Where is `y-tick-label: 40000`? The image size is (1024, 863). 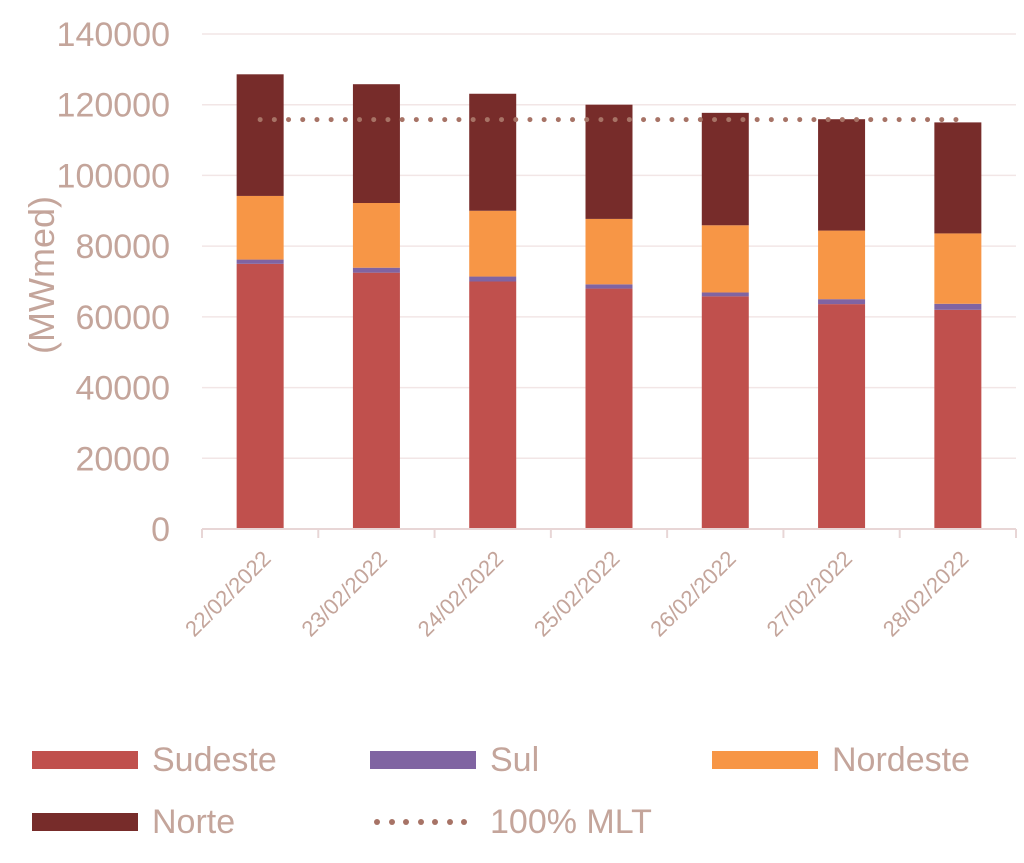
y-tick-label: 40000 is located at coordinates (122, 389).